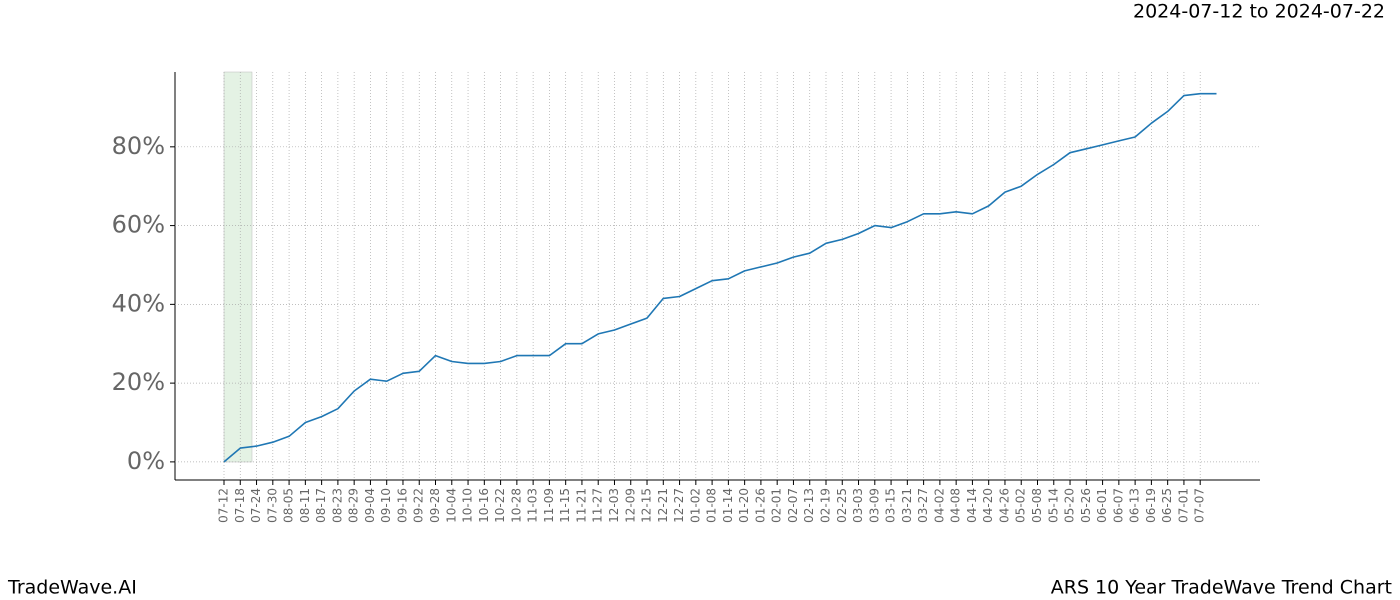  Describe the element at coordinates (1259, 12) in the screenshot. I see `chart-subtitle: 2024-07-12 to 2024-07-22` at that location.